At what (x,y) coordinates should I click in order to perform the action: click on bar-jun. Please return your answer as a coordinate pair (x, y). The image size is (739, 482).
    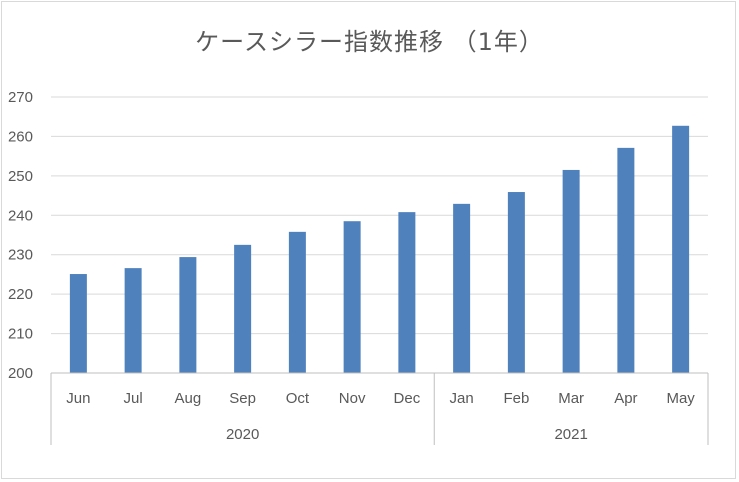
    Looking at the image, I should click on (78, 323).